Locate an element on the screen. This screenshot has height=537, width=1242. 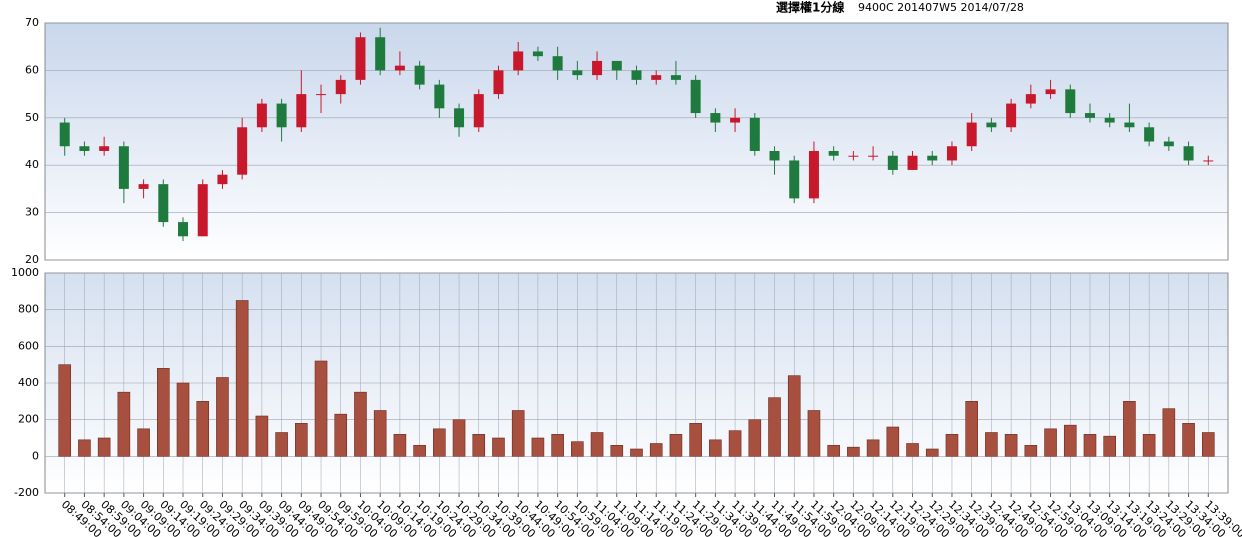
y-tick-label: 400 is located at coordinates (28, 382).